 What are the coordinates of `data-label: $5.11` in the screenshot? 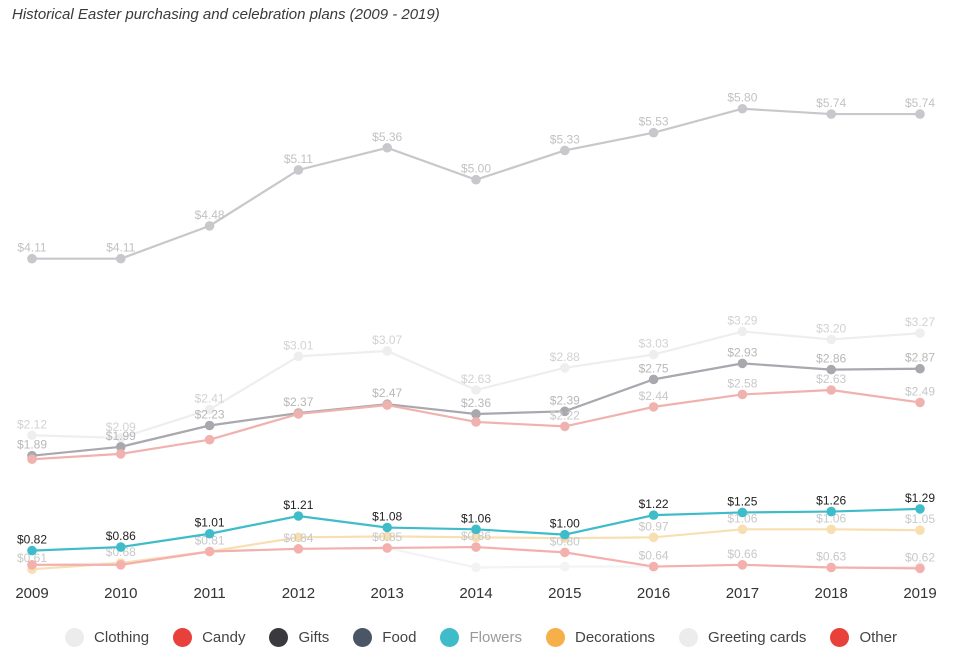 It's located at (298, 159).